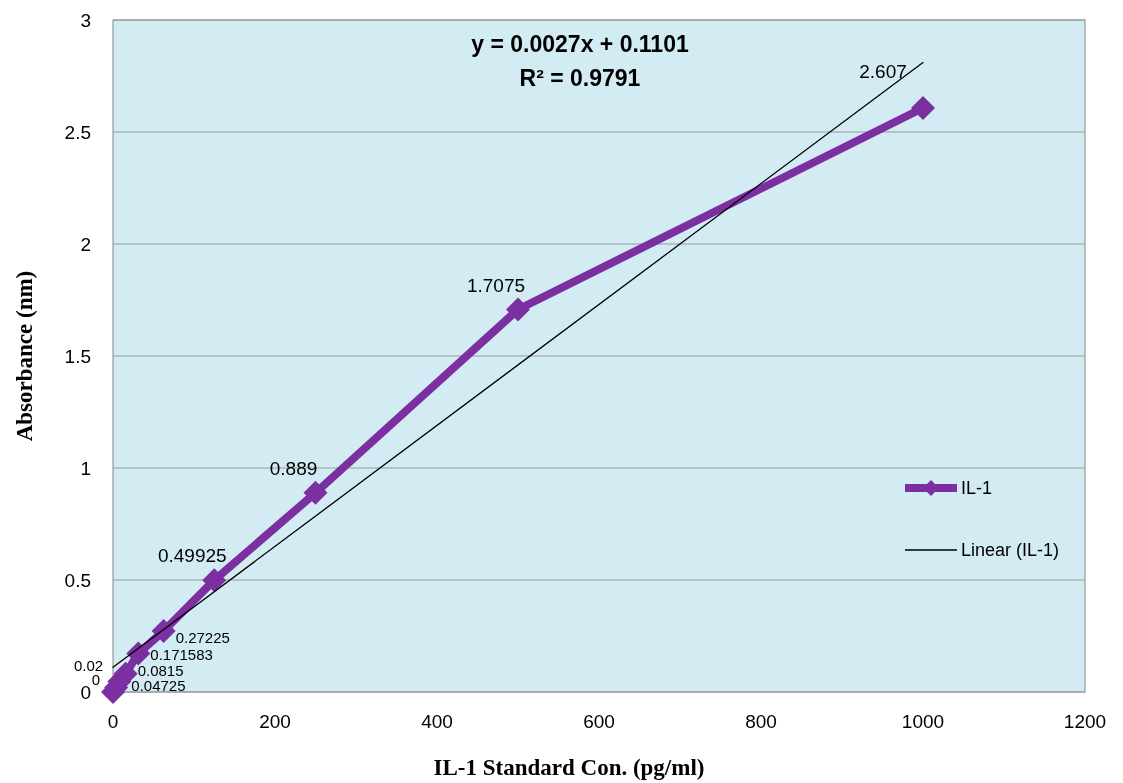 This screenshot has width=1123, height=783. I want to click on data-label: 2.607, so click(883, 72).